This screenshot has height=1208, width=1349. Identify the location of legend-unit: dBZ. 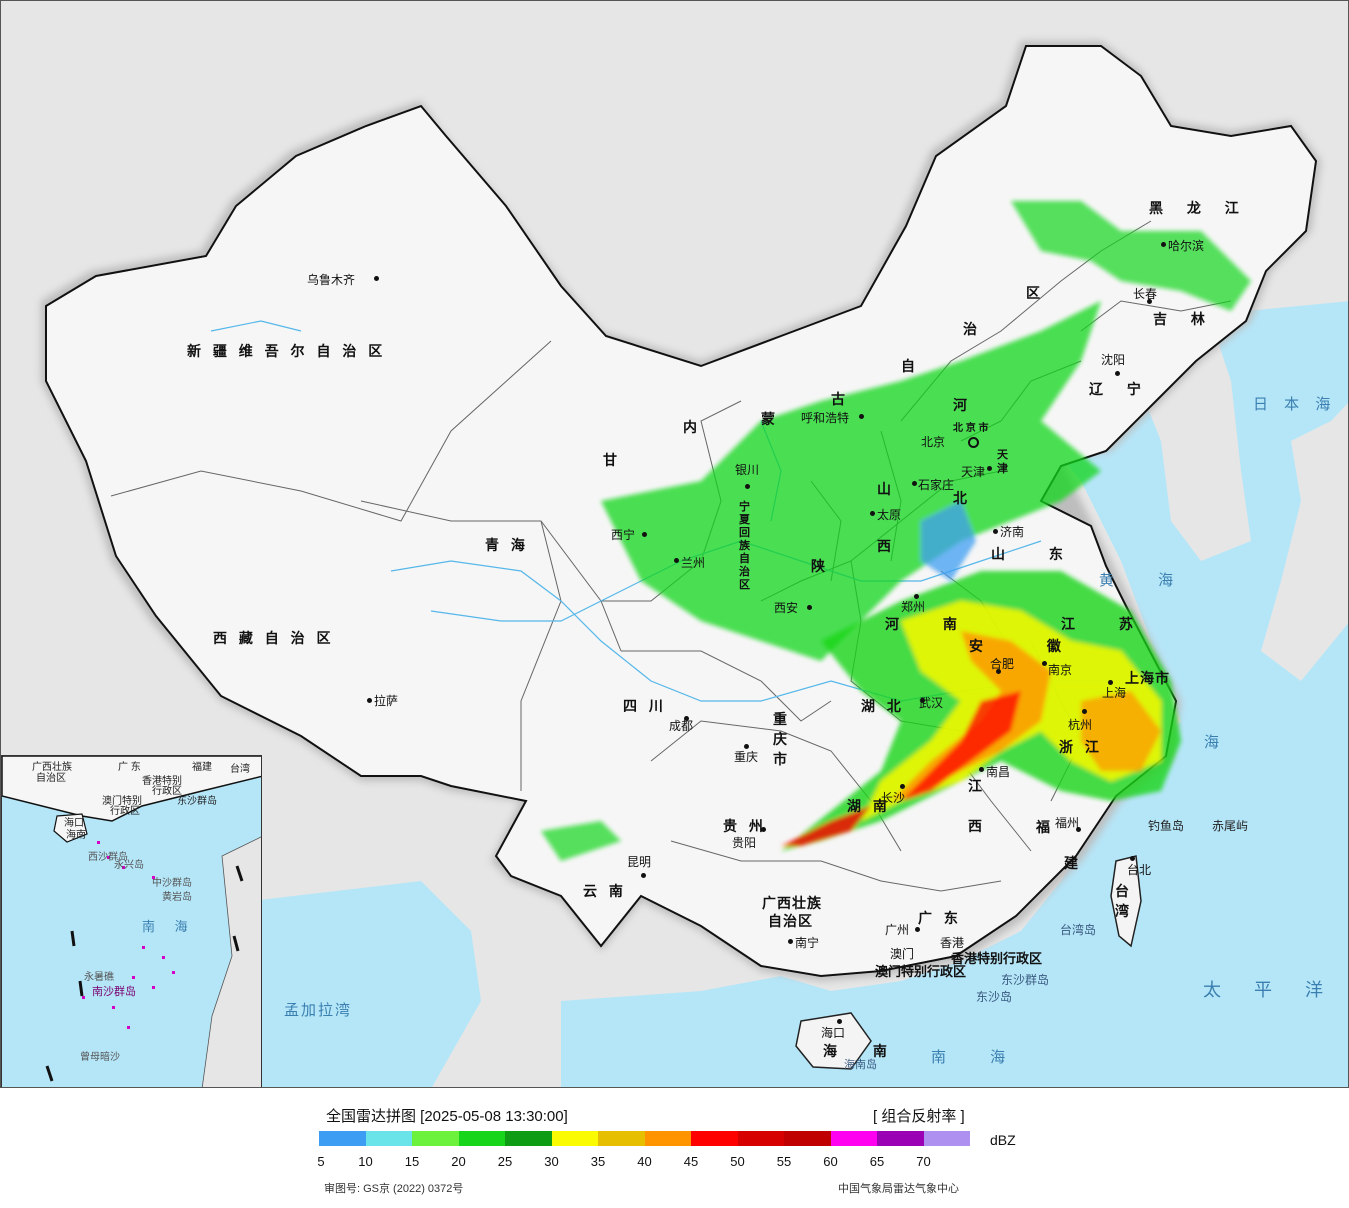
(1003, 1140).